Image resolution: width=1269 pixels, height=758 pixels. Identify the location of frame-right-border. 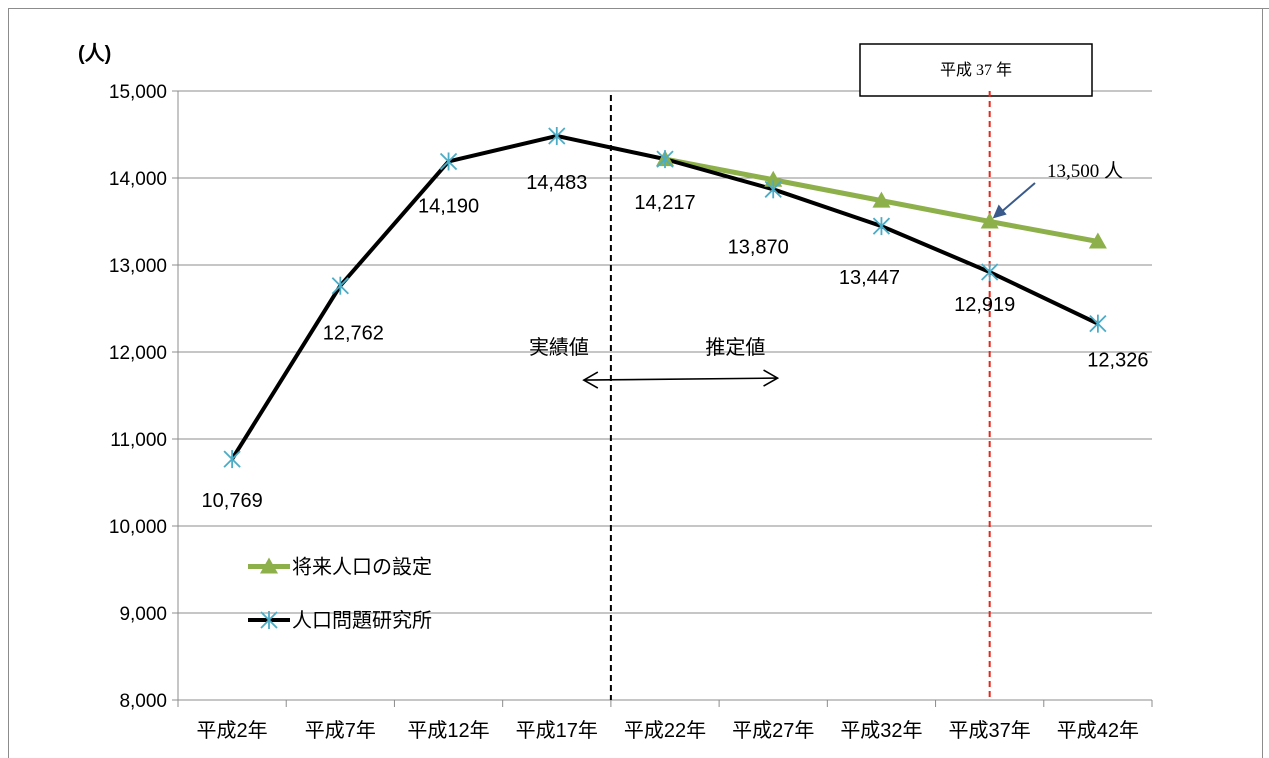
(1262, 383).